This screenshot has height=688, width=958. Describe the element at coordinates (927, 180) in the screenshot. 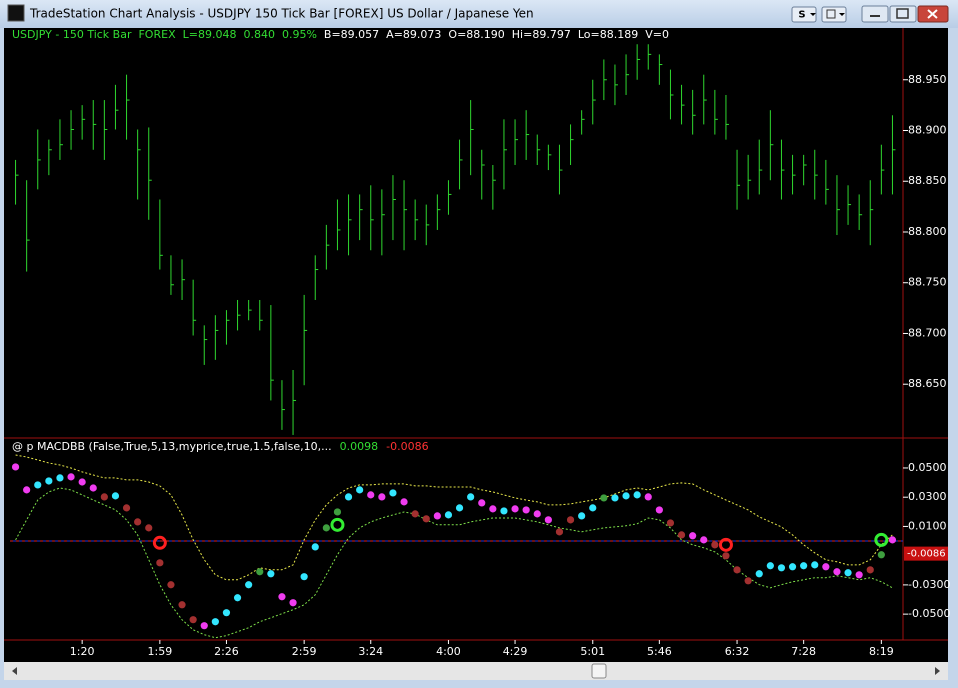

I see `y-tick-label: 88.850` at that location.